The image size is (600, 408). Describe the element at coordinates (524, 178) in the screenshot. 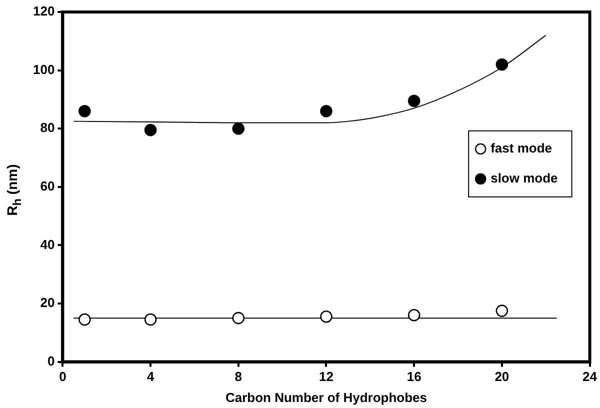

I see `legend-label: slow mode` at that location.